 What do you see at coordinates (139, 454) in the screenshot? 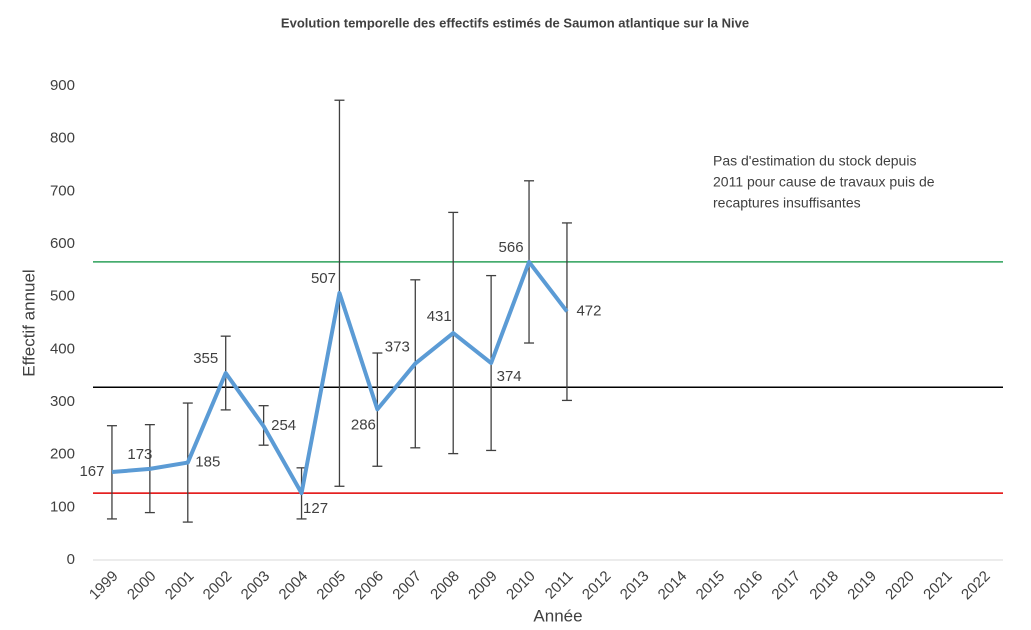
I see `data-label: 173` at bounding box center [139, 454].